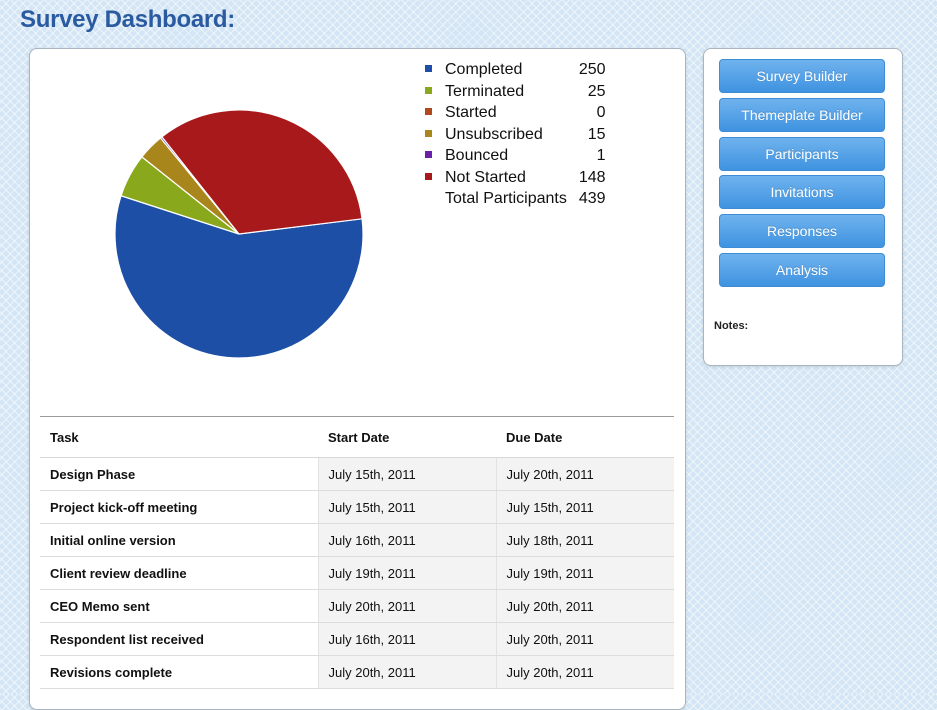 The image size is (937, 710). What do you see at coordinates (477, 155) in the screenshot?
I see `legend-label: Bounced` at bounding box center [477, 155].